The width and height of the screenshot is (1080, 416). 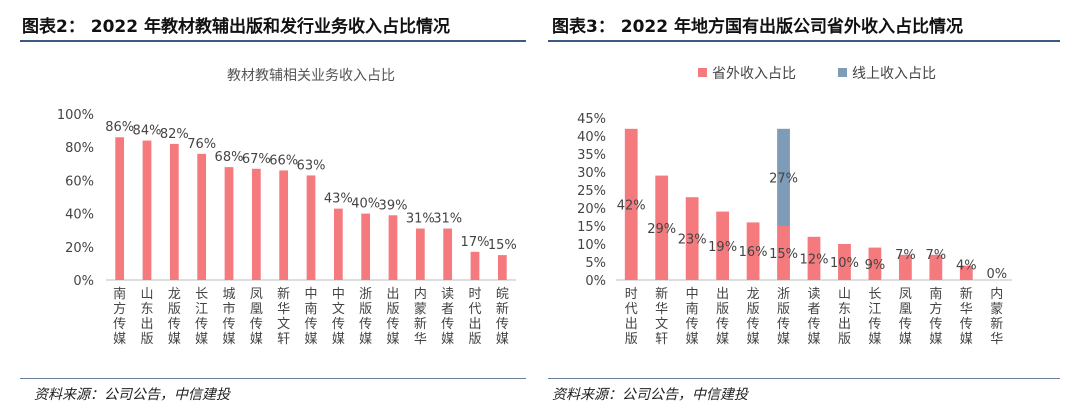 What do you see at coordinates (132, 395) in the screenshot?
I see `left-source-note: 资料来源：公司公告，中信建投` at bounding box center [132, 395].